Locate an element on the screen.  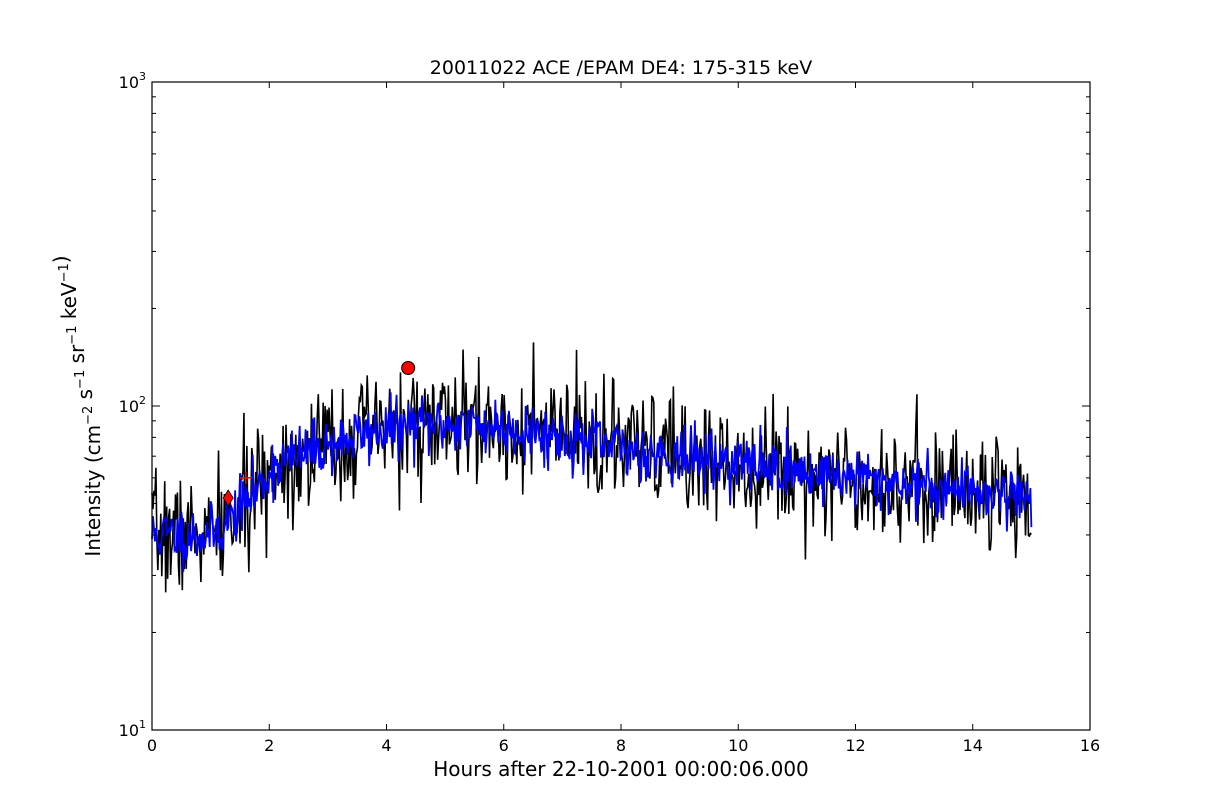
x-tick-label: 10 is located at coordinates (738, 745).